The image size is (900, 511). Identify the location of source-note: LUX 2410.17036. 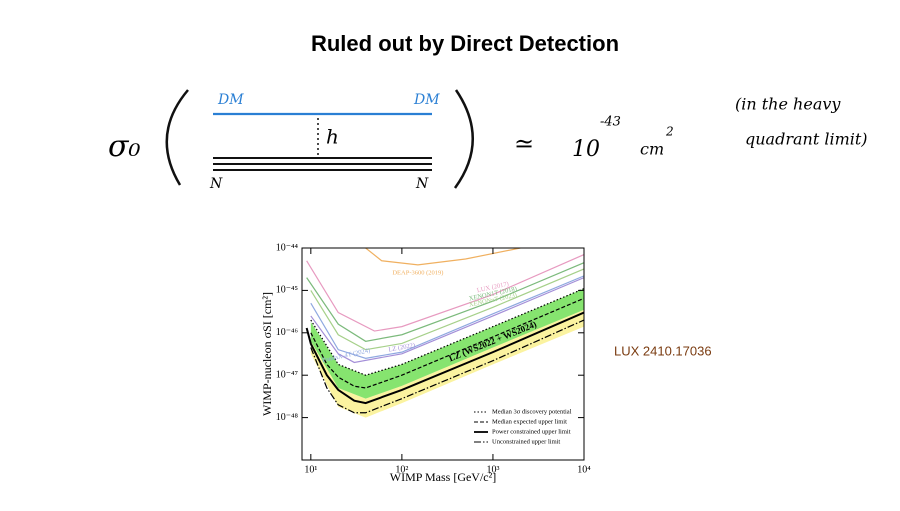
(663, 350).